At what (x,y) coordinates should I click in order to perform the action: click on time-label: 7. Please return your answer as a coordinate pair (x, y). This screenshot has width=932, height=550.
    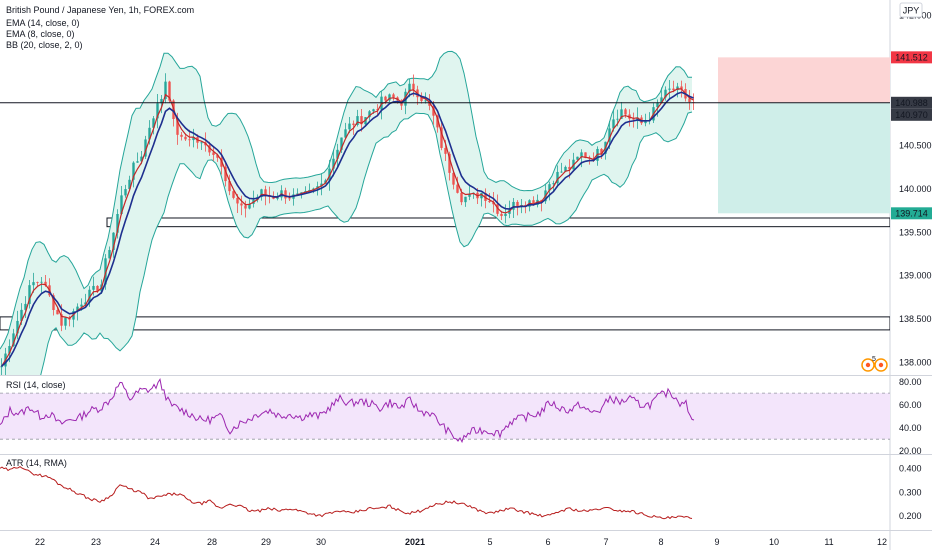
    Looking at the image, I should click on (605, 542).